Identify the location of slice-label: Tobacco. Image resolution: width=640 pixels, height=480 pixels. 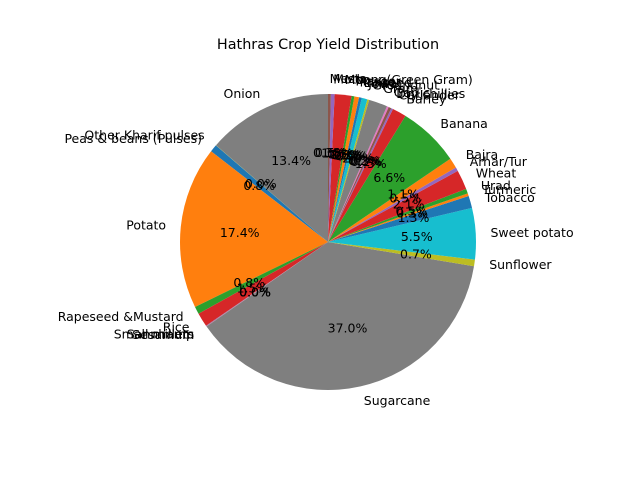
(509, 197).